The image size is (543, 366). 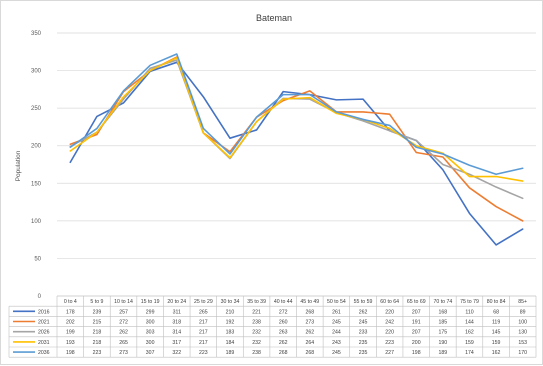 I want to click on data-table-cell: 215, so click(x=97, y=323).